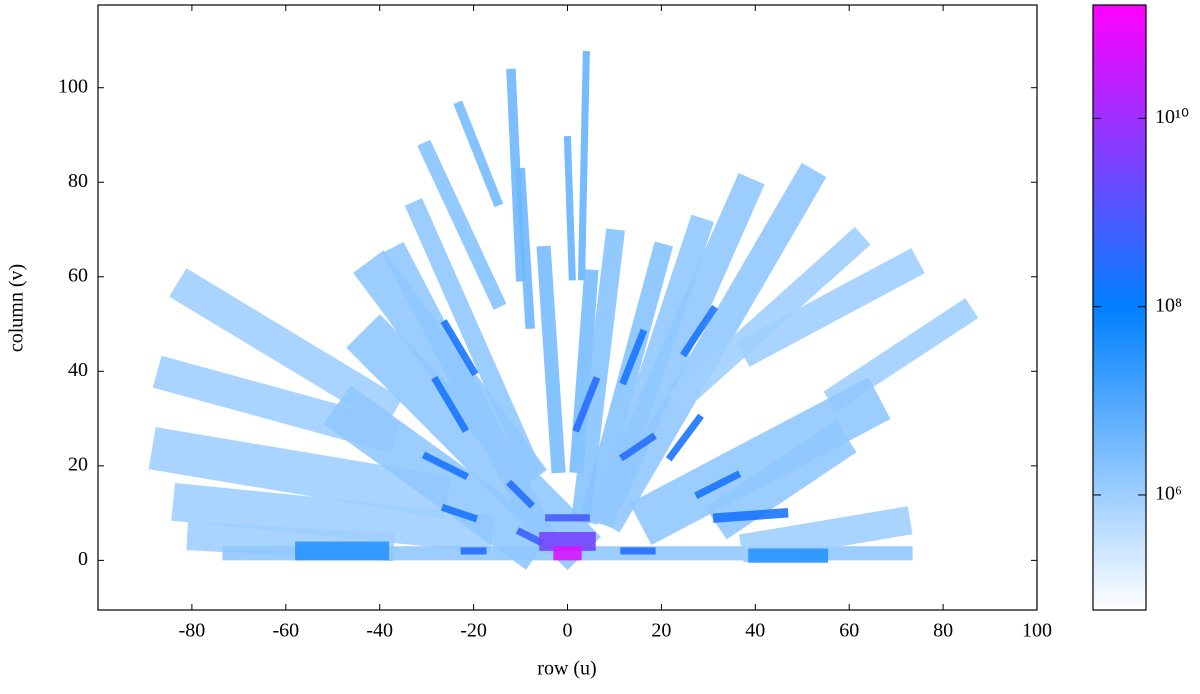 Image resolution: width=1200 pixels, height=694 pixels. Describe the element at coordinates (1172, 117) in the screenshot. I see `colorbar-tick-label: 10¹⁰` at that location.